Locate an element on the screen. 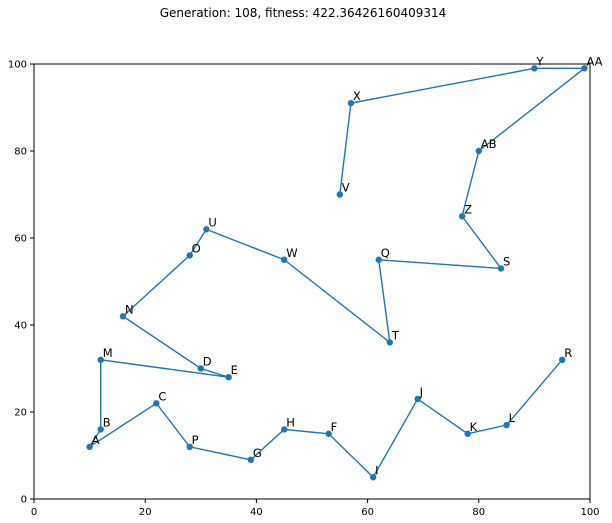 The width and height of the screenshot is (612, 523). y-tick-label: 40 is located at coordinates (20, 326).